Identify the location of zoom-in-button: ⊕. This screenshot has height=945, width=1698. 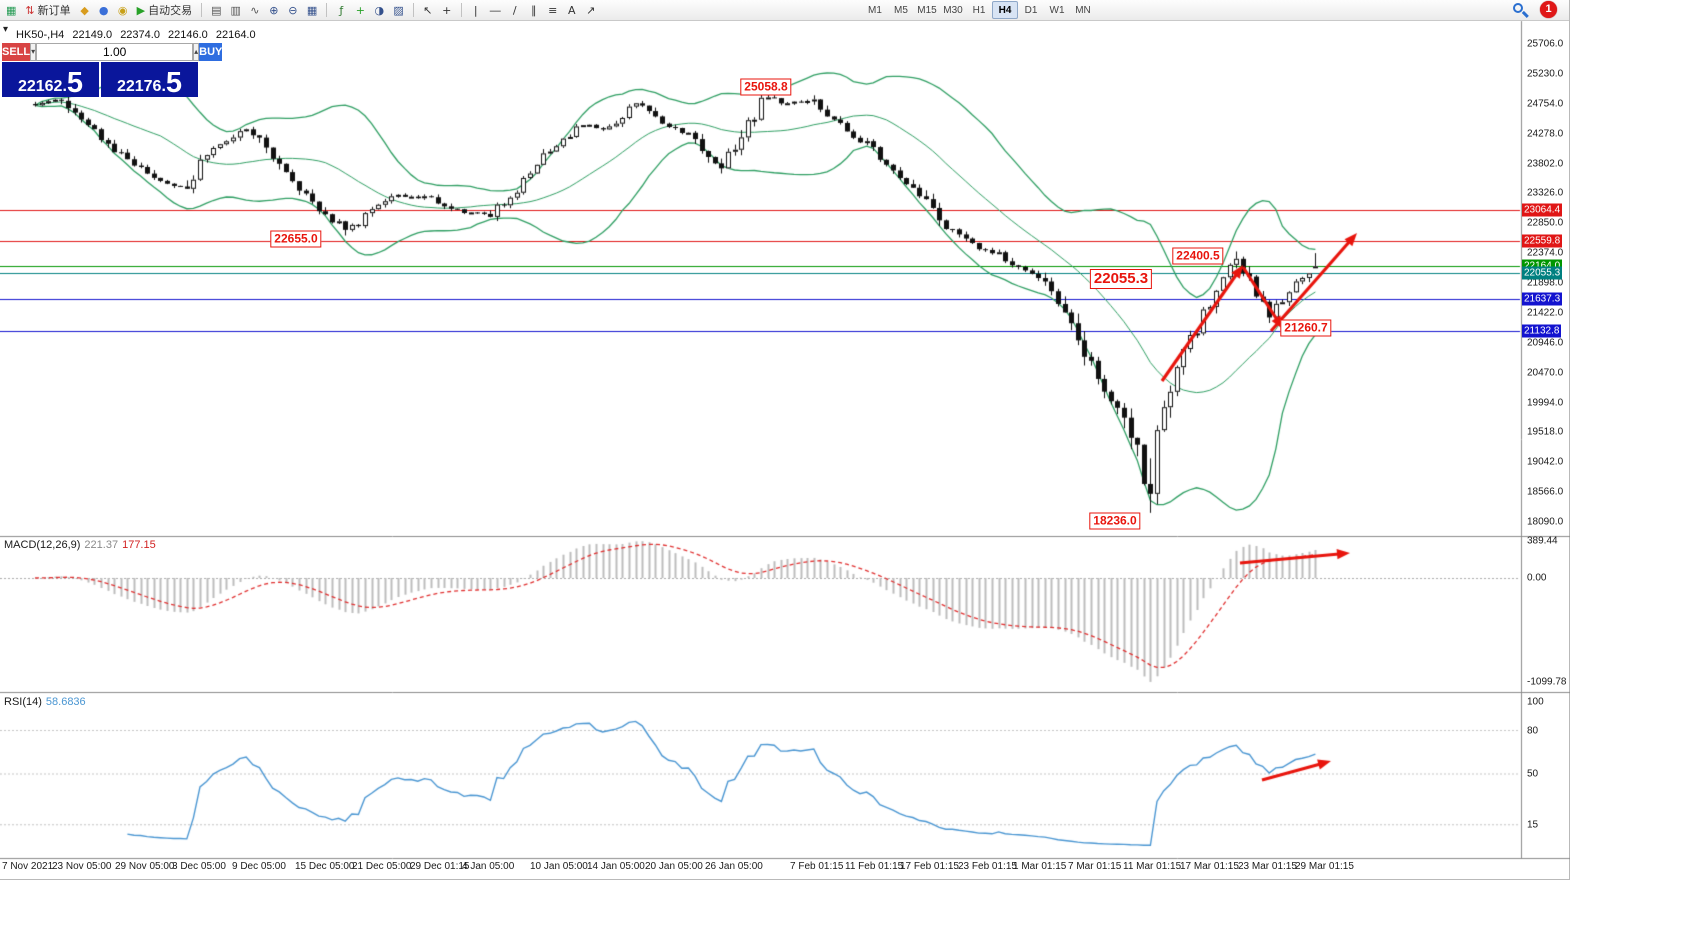
(274, 10).